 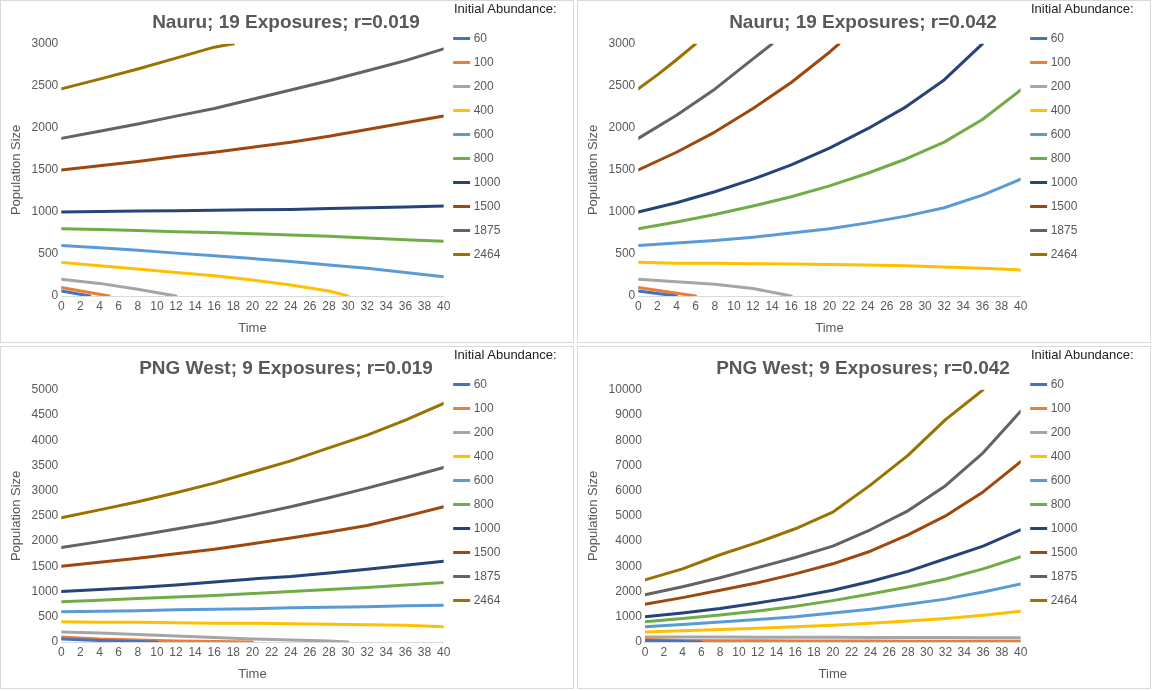 I want to click on x-tick-label: 22, so click(x=851, y=651).